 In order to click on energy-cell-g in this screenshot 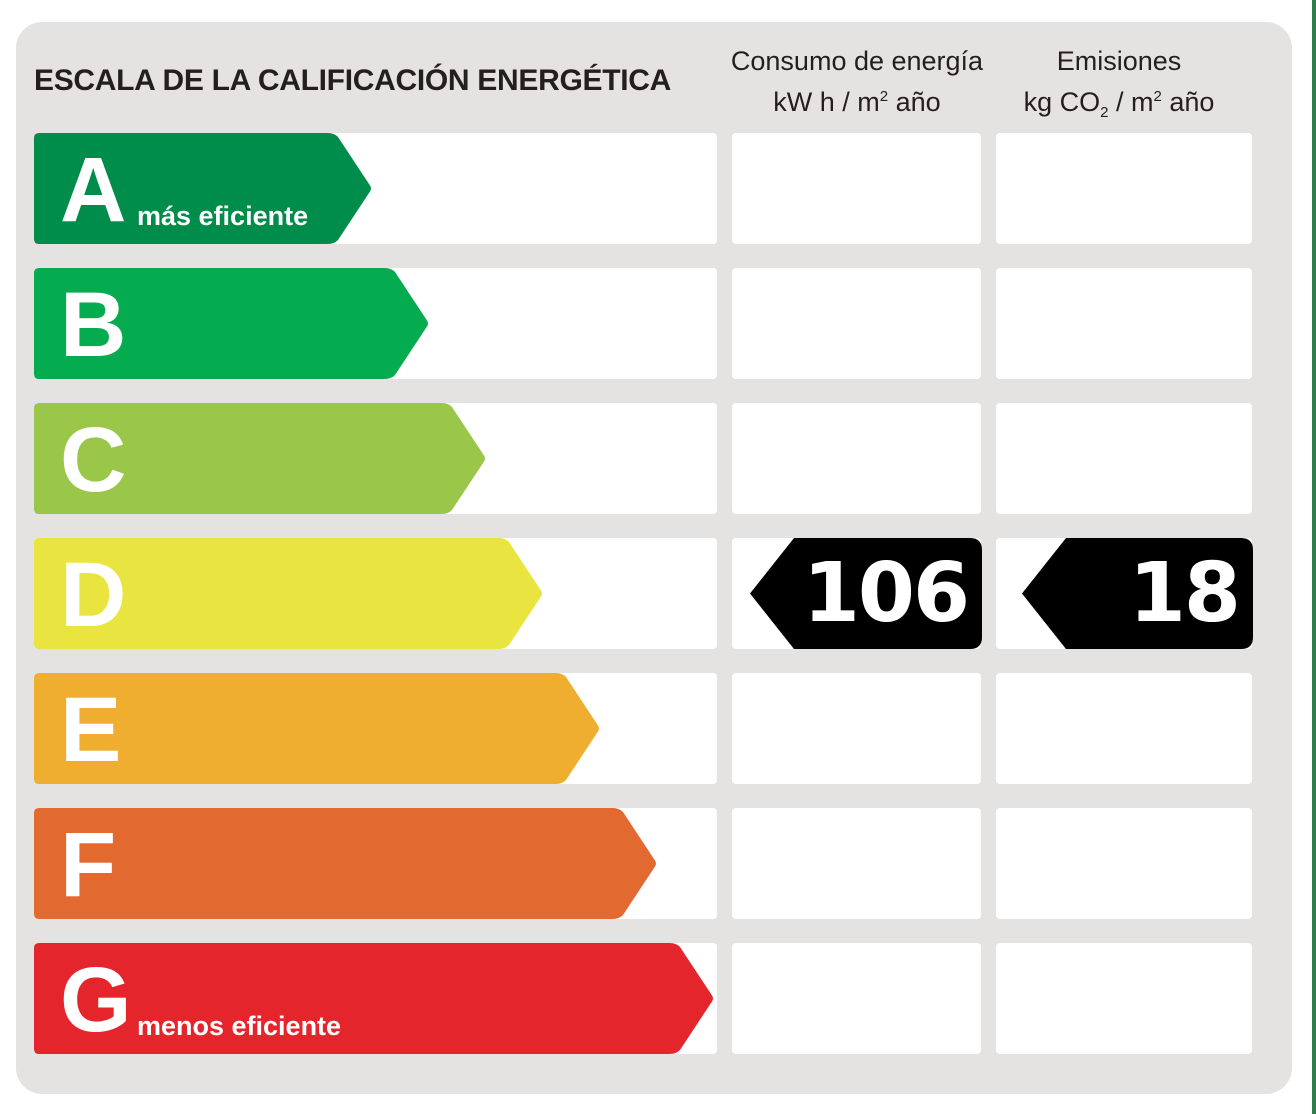, I will do `click(856, 998)`.